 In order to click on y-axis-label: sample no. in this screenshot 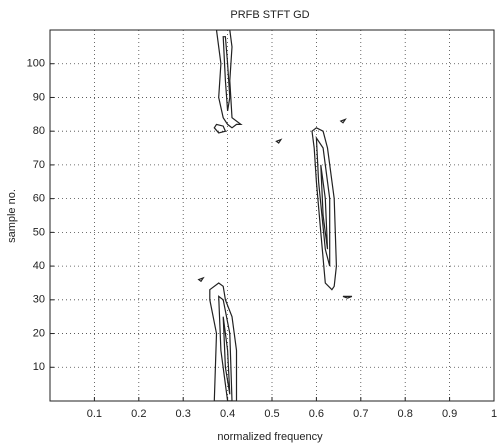, I will do `click(12, 216)`.